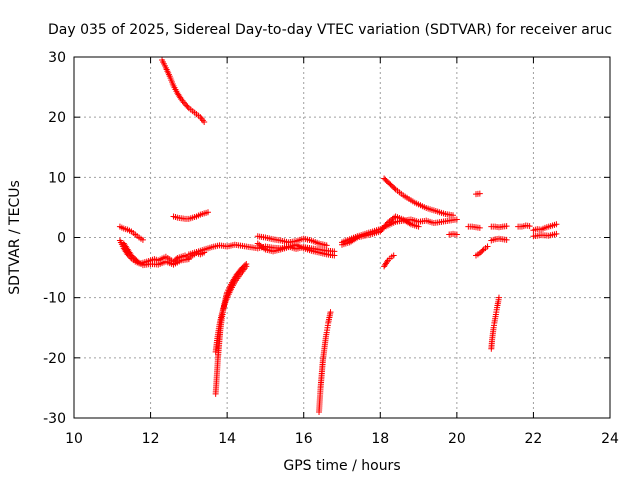  I want to click on series-arc-late-b, so click(474, 227).